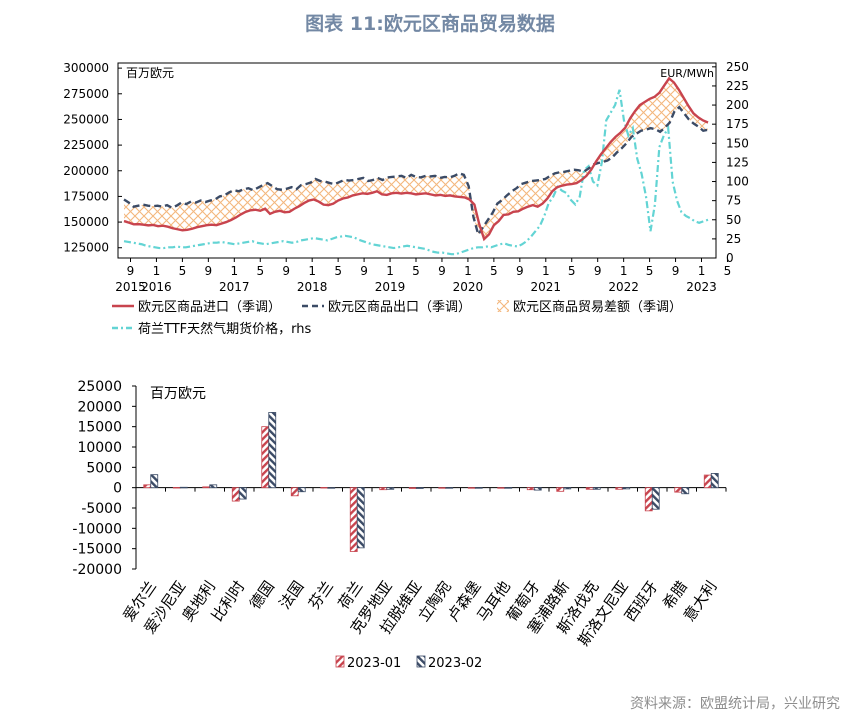 The image size is (860, 722). What do you see at coordinates (597, 307) in the screenshot?
I see `legend-label: 欧元区商品贸易差额（季调）` at bounding box center [597, 307].